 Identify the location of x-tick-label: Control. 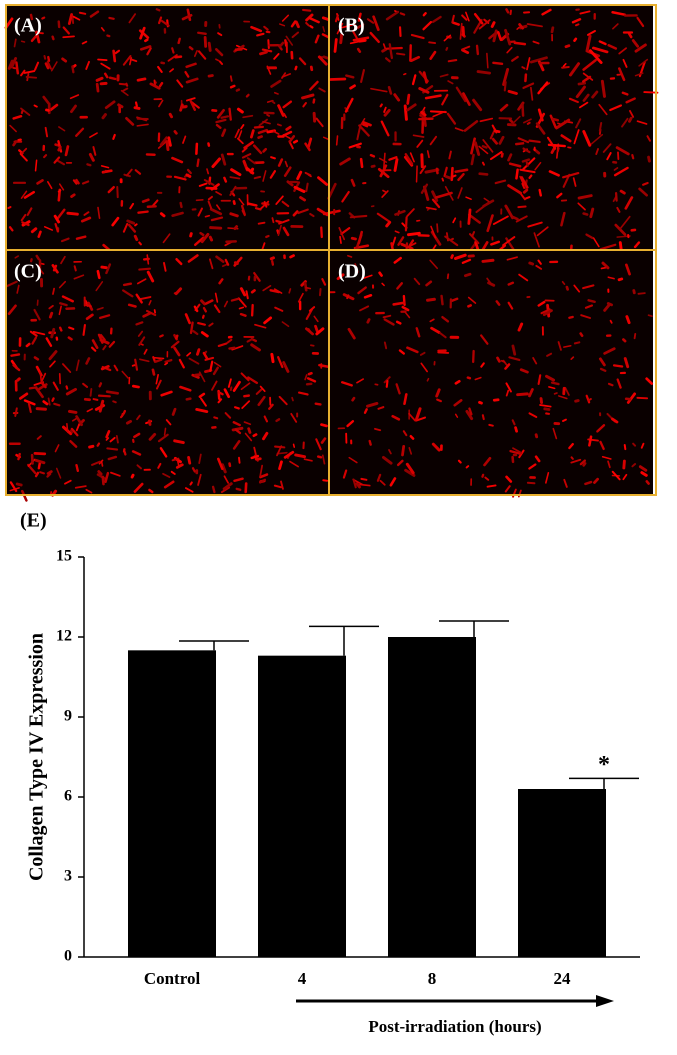
(172, 978).